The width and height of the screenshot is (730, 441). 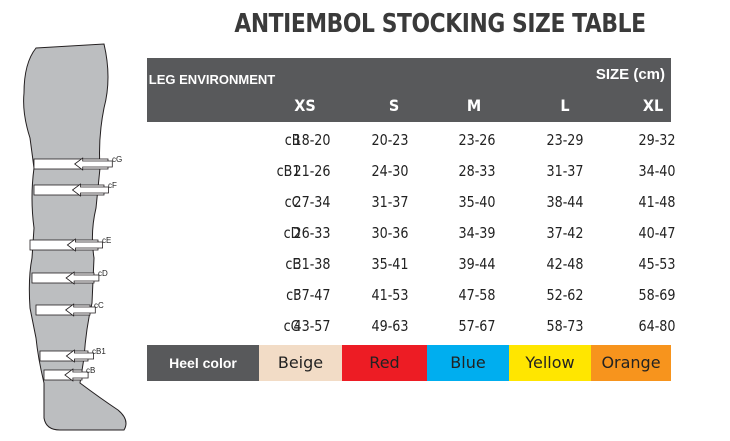 I want to click on size-cell: 29-32, so click(x=657, y=140).